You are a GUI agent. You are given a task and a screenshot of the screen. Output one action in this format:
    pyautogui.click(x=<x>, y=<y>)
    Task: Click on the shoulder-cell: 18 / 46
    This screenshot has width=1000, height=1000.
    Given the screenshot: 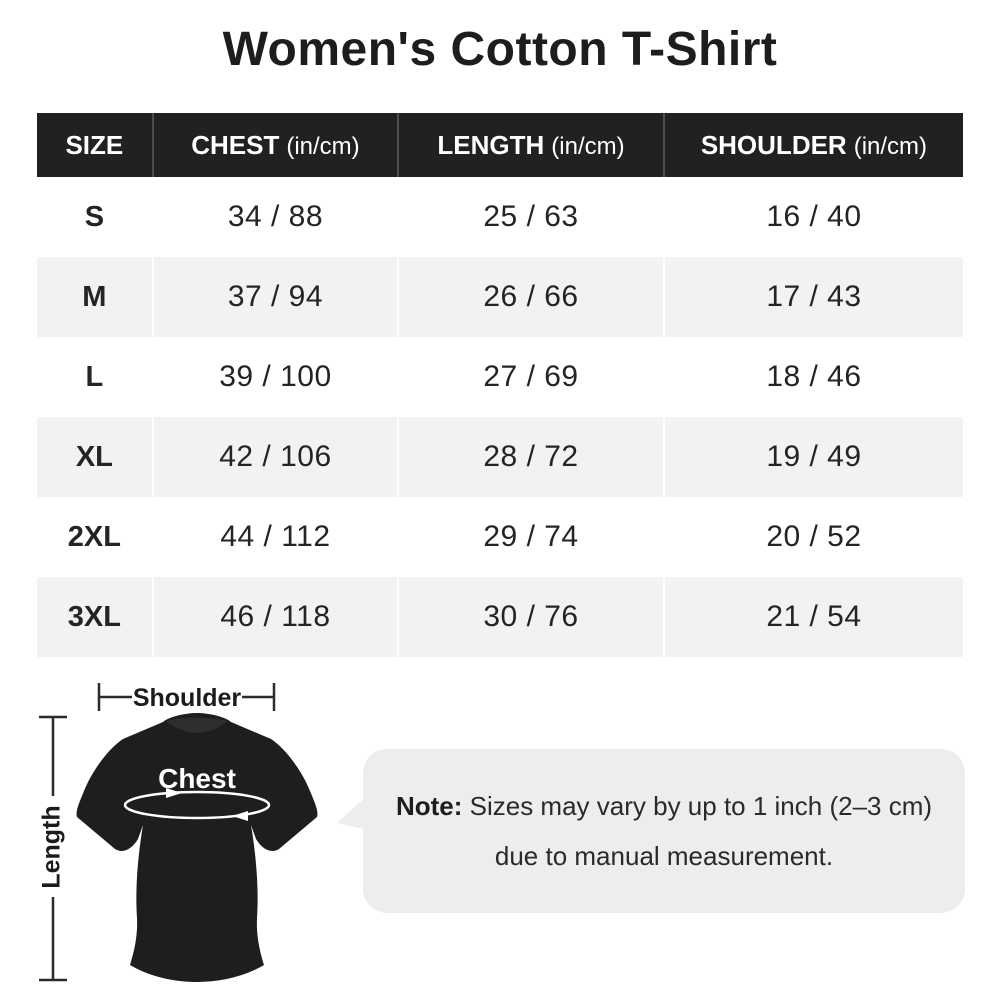 What is the action you would take?
    pyautogui.click(x=812, y=377)
    